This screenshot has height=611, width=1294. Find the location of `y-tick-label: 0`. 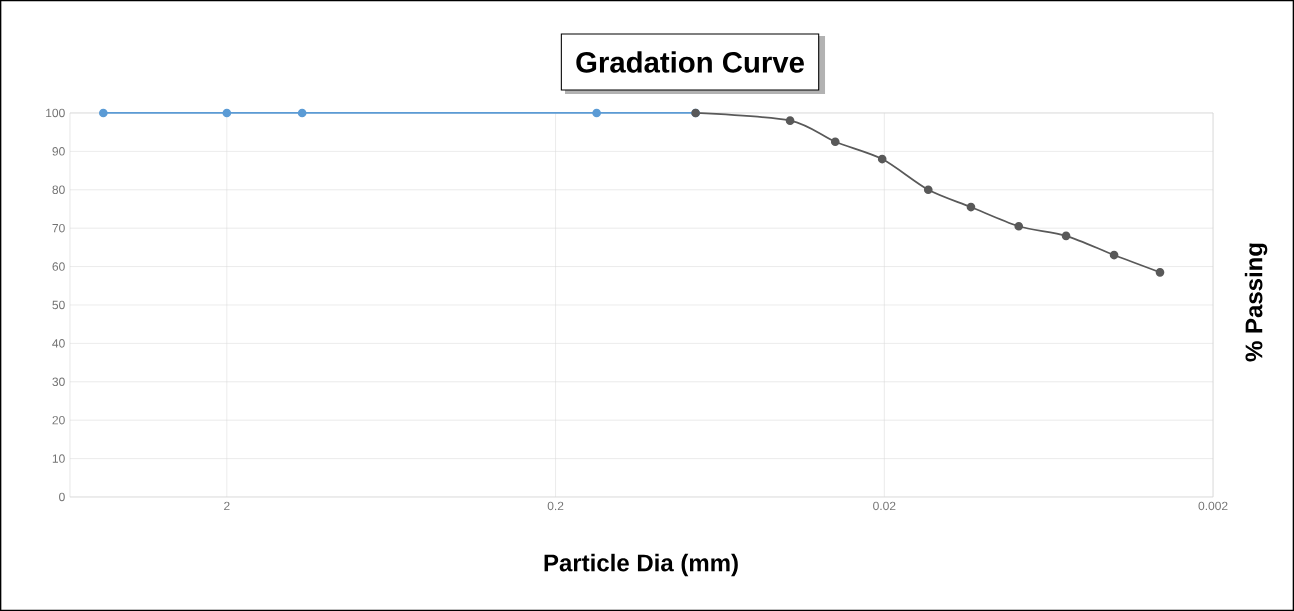

y-tick-label: 0 is located at coordinates (62, 497).